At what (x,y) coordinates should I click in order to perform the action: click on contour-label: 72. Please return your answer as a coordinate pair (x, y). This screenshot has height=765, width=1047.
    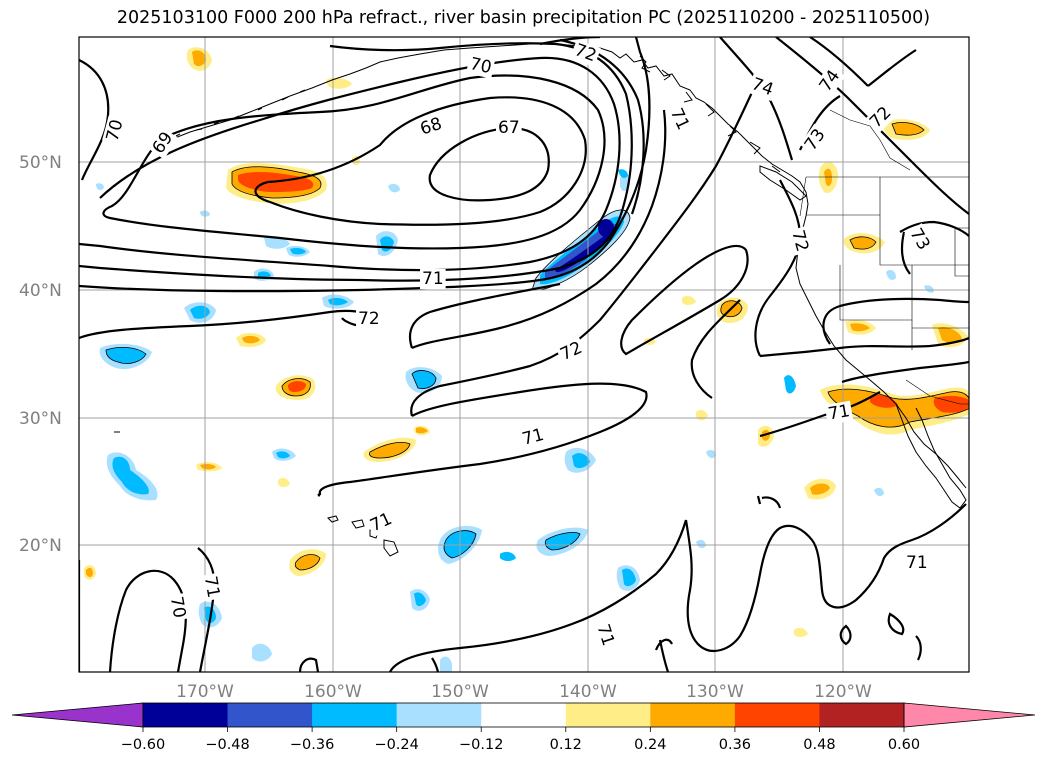
    Looking at the image, I should click on (369, 319).